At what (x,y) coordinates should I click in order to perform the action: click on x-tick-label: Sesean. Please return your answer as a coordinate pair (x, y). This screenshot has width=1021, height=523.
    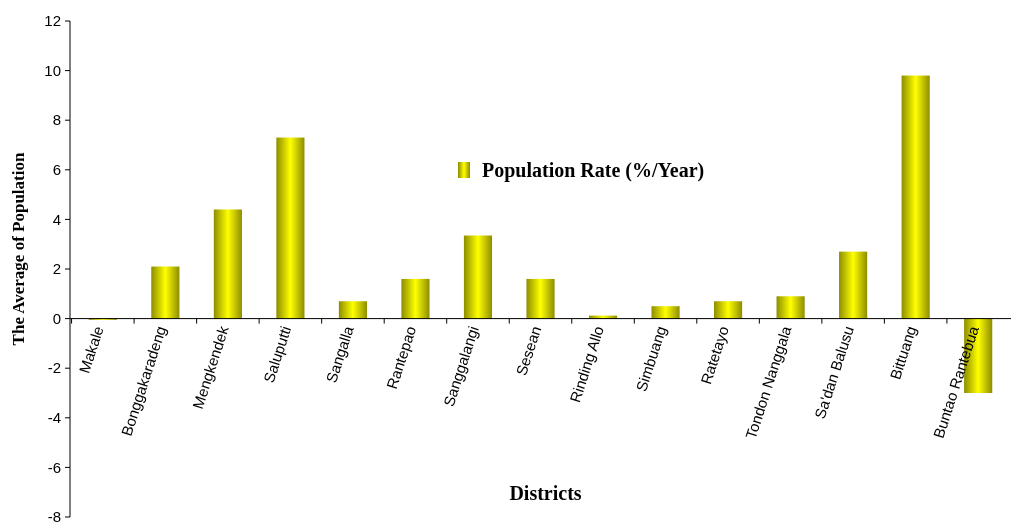
    Looking at the image, I should click on (528, 350).